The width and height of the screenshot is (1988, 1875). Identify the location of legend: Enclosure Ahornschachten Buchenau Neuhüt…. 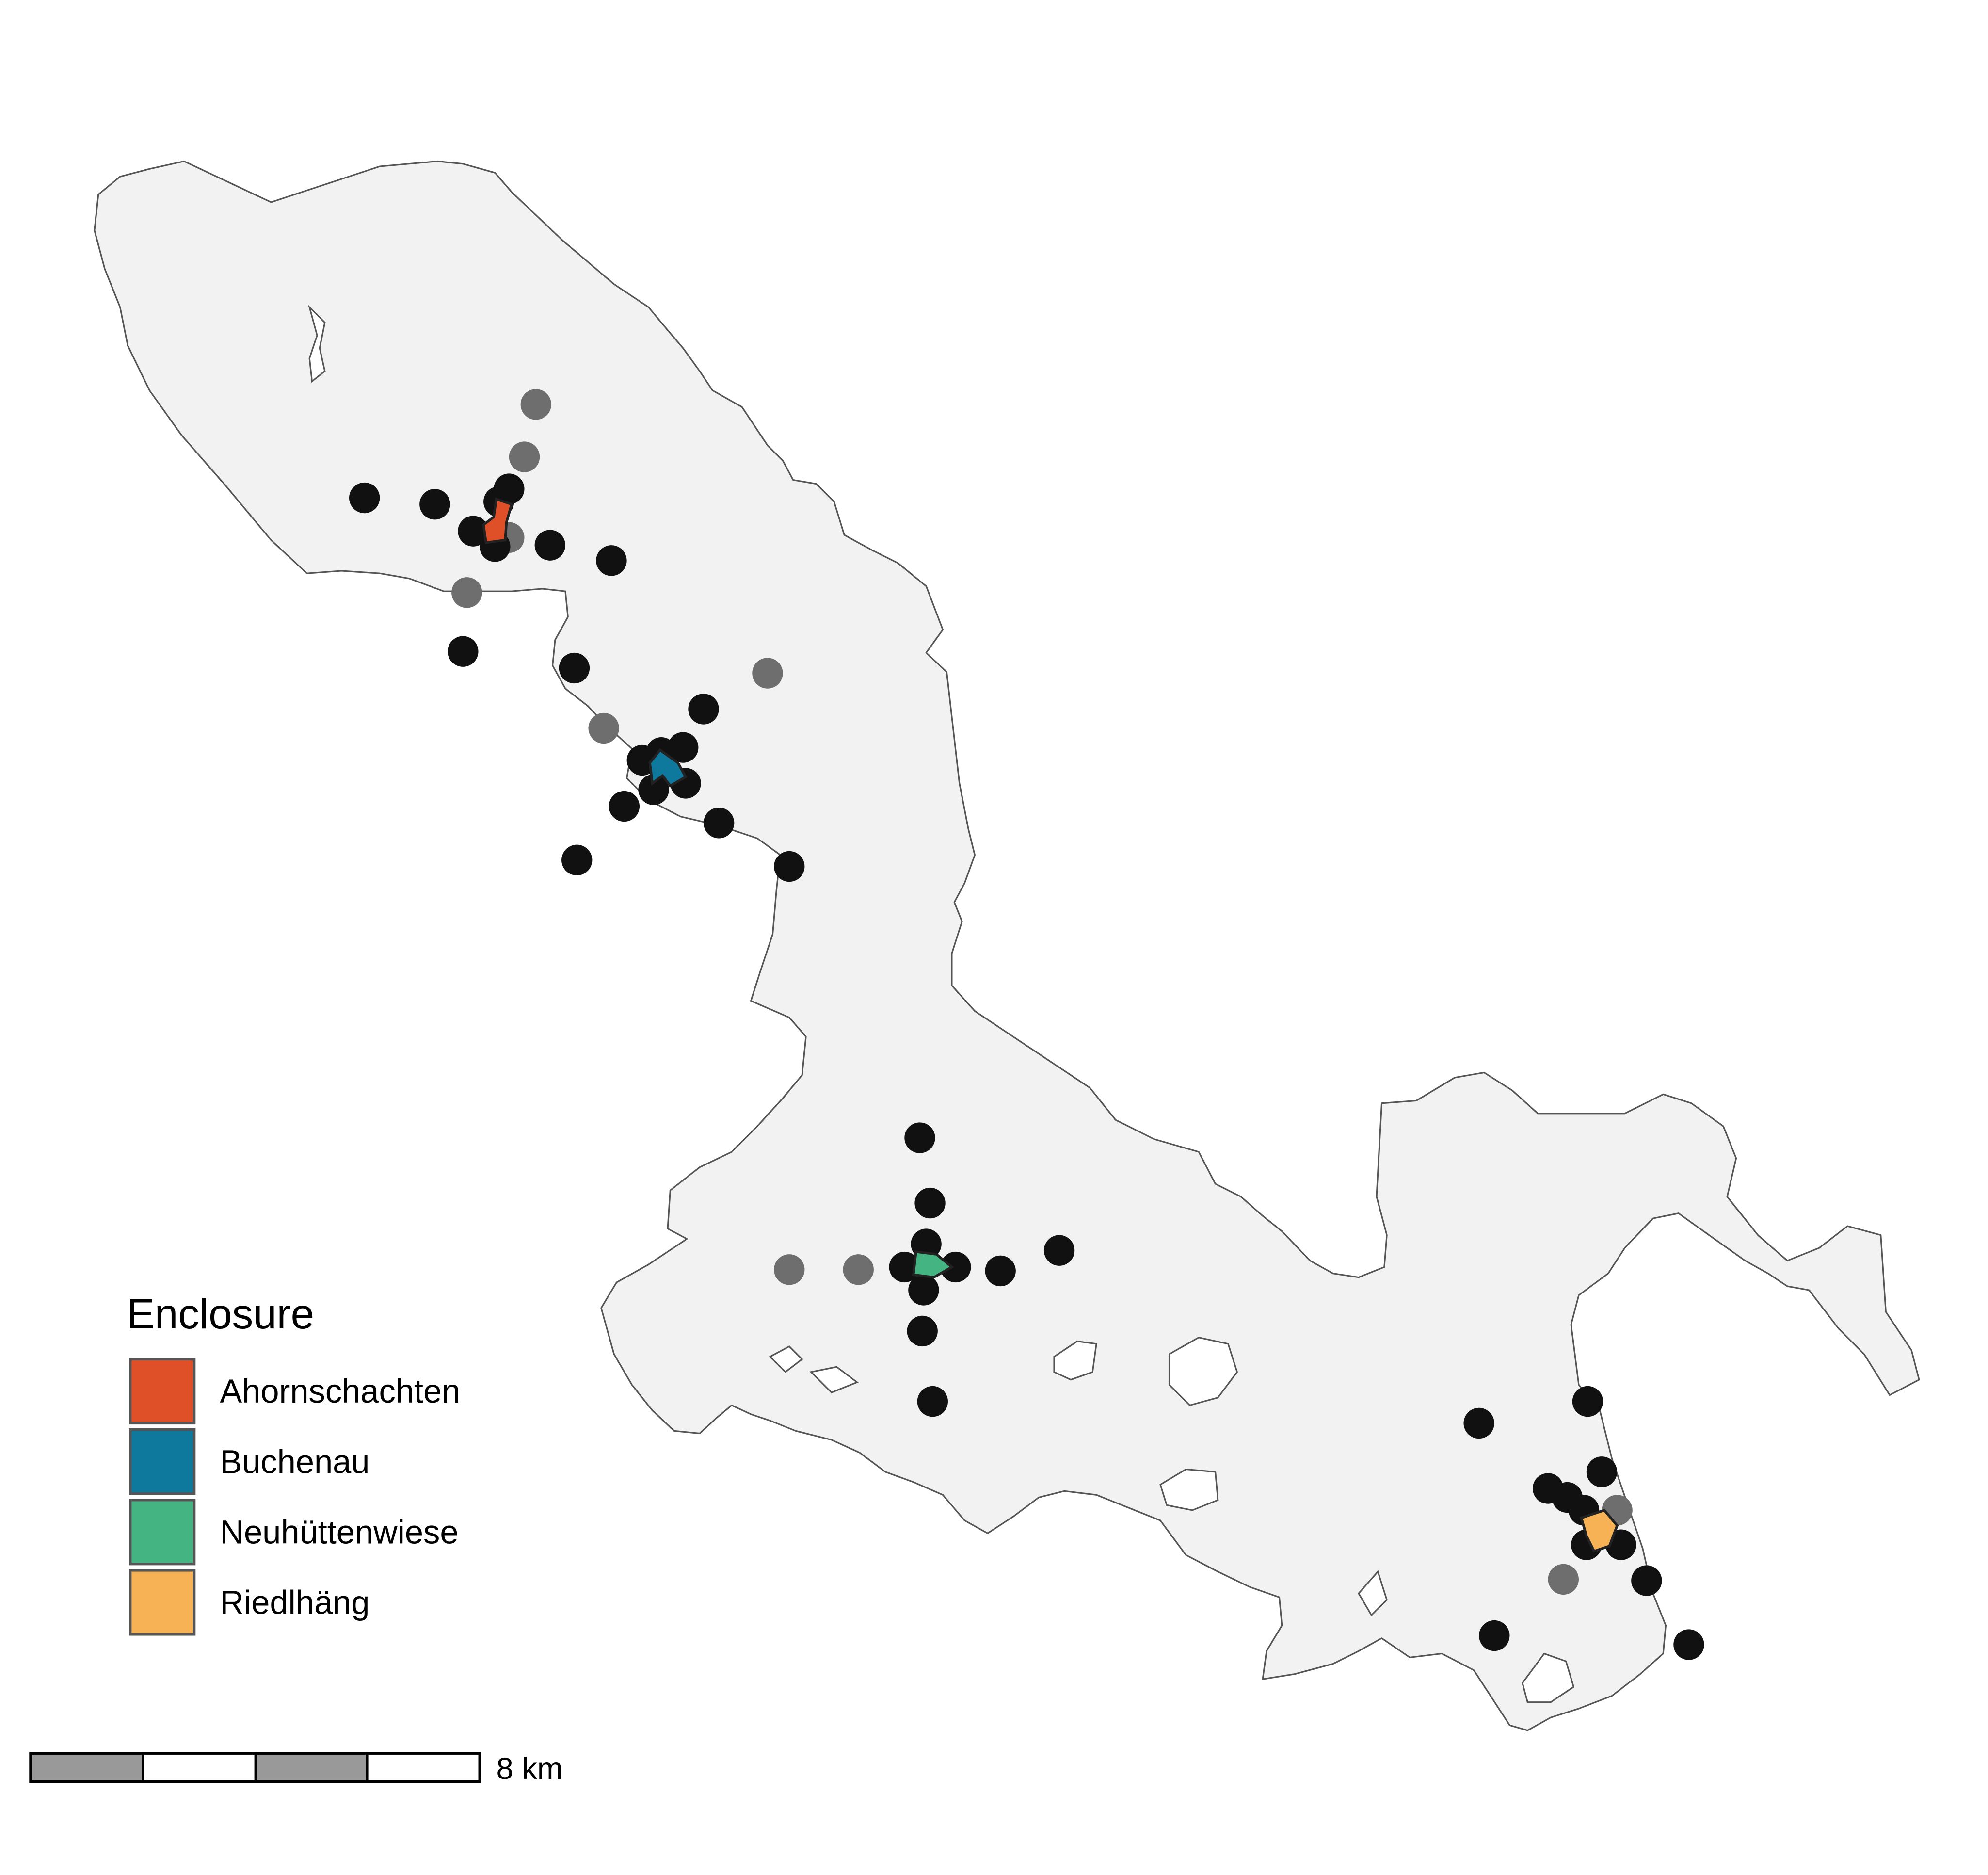
(293, 1463).